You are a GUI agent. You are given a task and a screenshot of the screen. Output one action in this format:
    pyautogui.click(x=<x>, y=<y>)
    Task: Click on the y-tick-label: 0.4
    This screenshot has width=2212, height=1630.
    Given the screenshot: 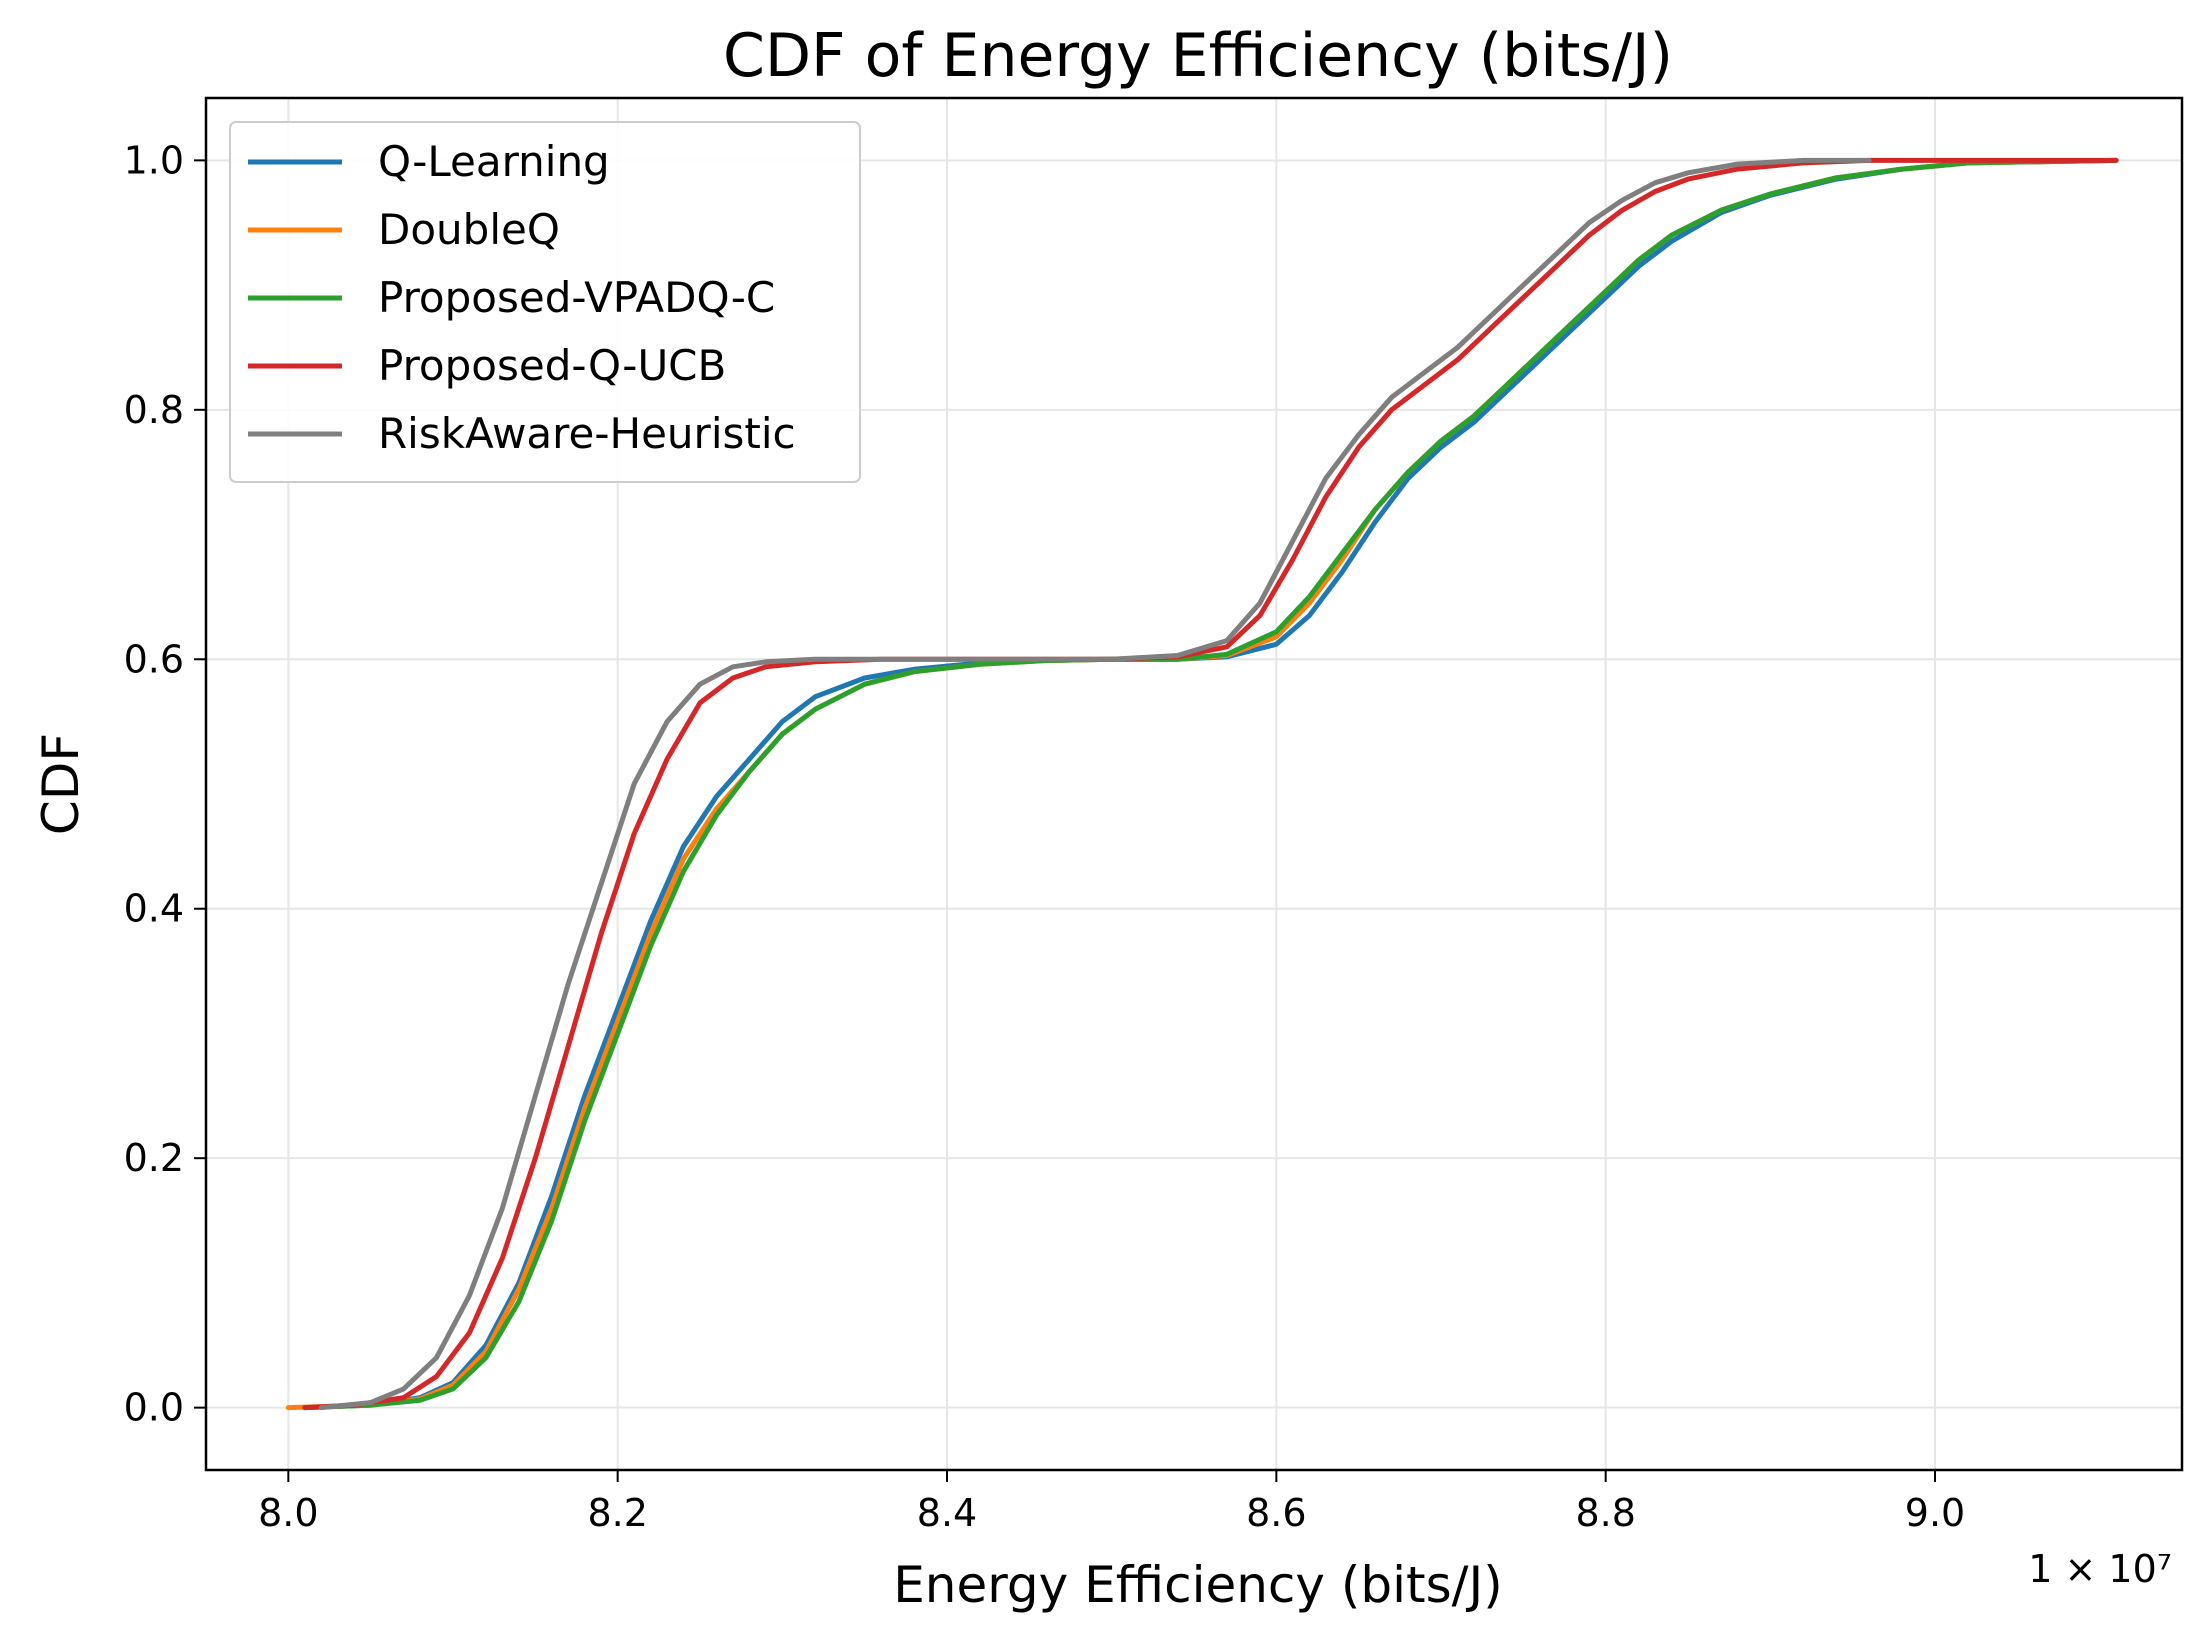 What is the action you would take?
    pyautogui.click(x=154, y=909)
    